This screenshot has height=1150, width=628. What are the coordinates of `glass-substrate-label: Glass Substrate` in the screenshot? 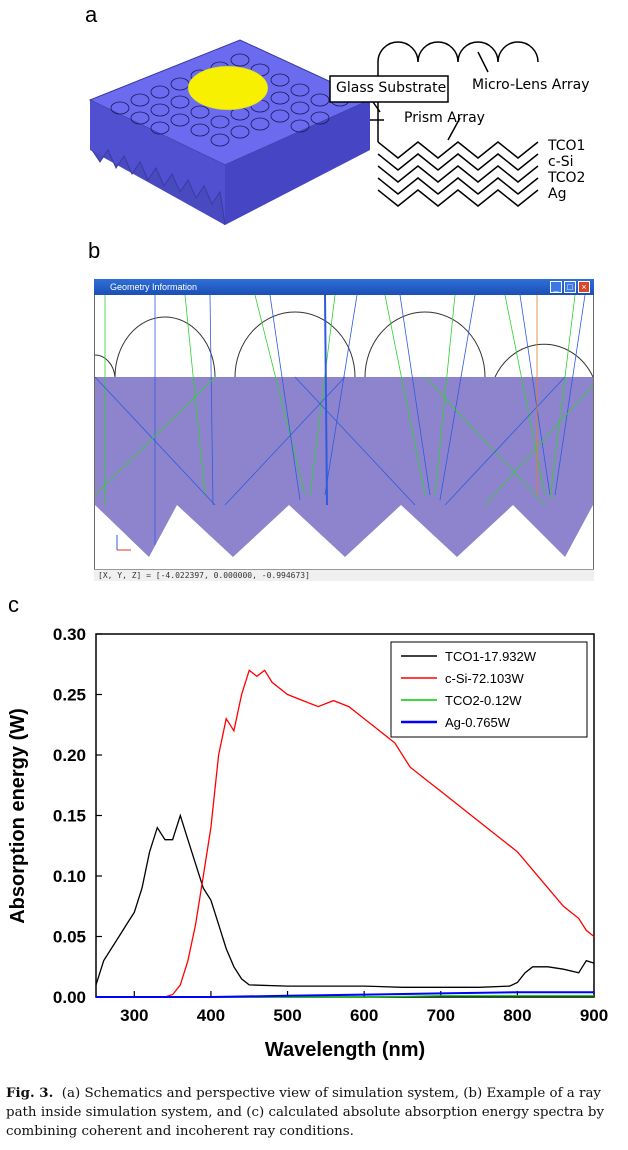 It's located at (391, 88).